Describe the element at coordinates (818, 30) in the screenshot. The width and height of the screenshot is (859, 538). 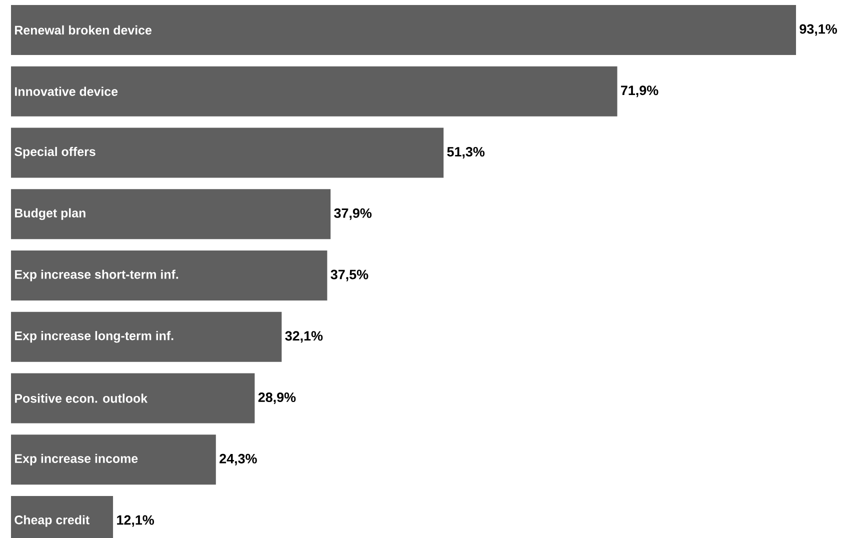
I see `data-label: 93,1%` at that location.